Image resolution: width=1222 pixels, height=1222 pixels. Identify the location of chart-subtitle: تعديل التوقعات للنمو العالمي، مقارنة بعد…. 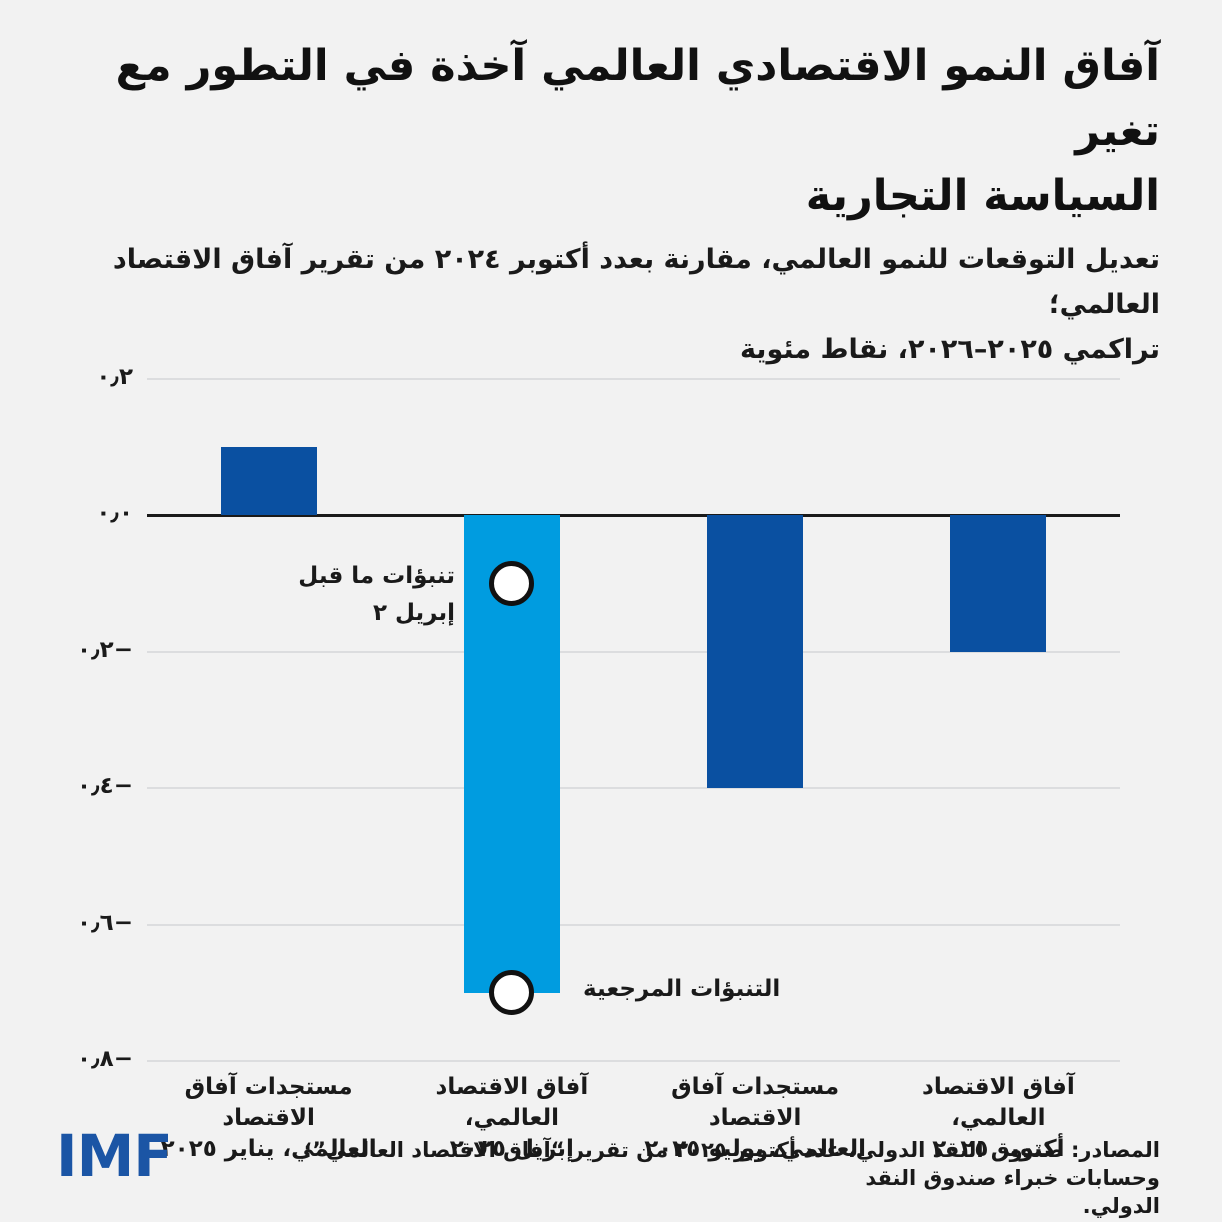
(611, 304).